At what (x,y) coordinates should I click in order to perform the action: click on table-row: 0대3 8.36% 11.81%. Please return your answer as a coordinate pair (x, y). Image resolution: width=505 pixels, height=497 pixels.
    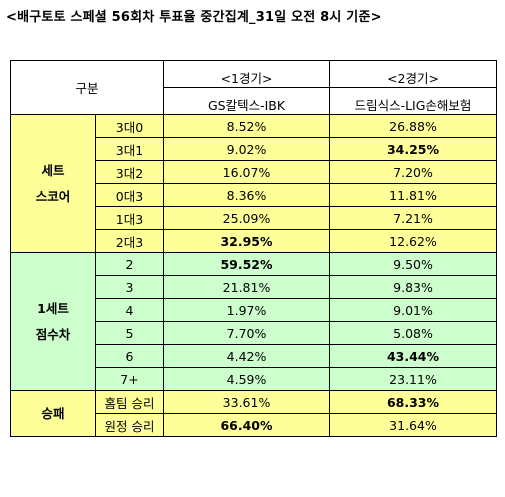
    Looking at the image, I should click on (254, 195).